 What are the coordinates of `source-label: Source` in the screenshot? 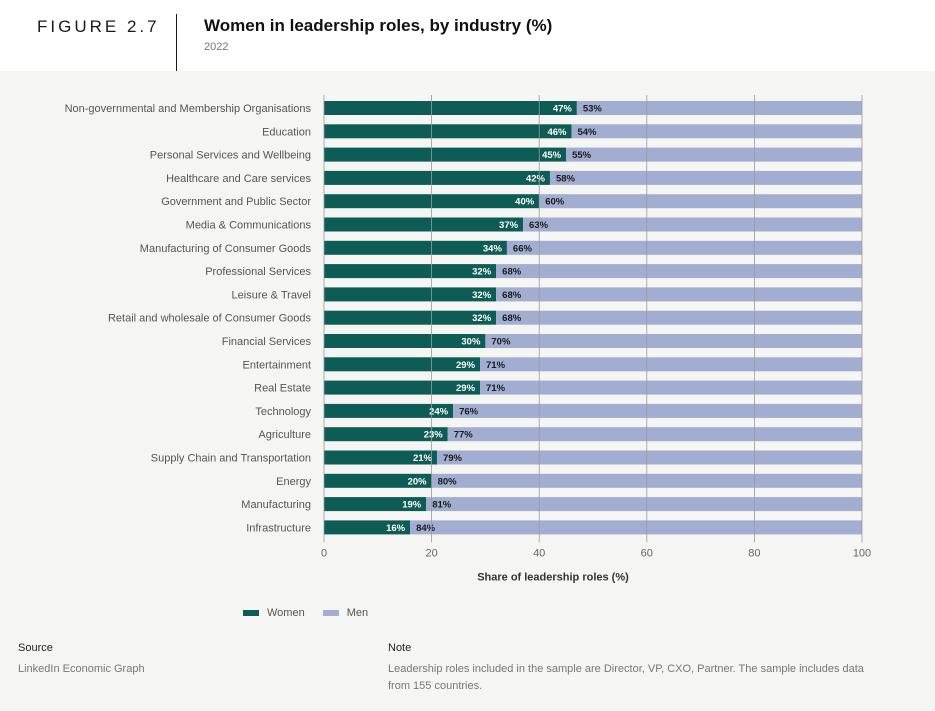 It's located at (35, 648).